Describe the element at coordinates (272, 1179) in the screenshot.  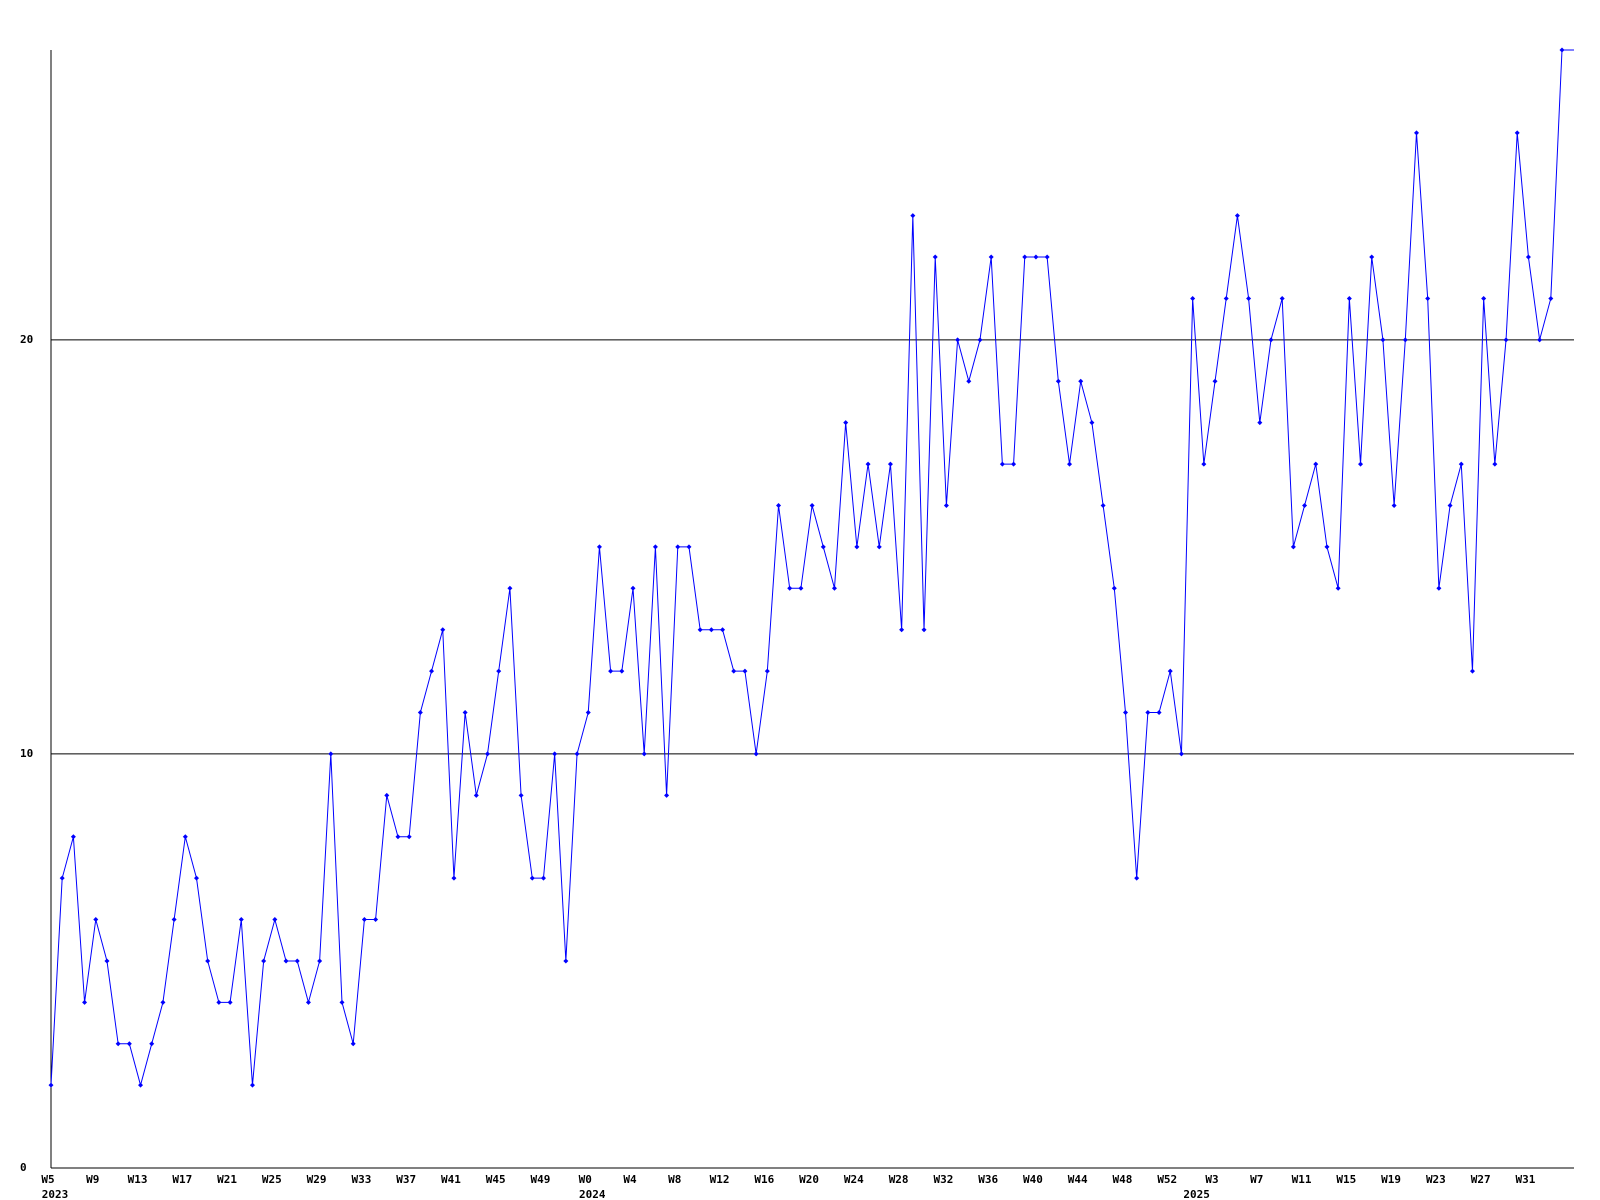
I see `x-tick-label: W25` at that location.